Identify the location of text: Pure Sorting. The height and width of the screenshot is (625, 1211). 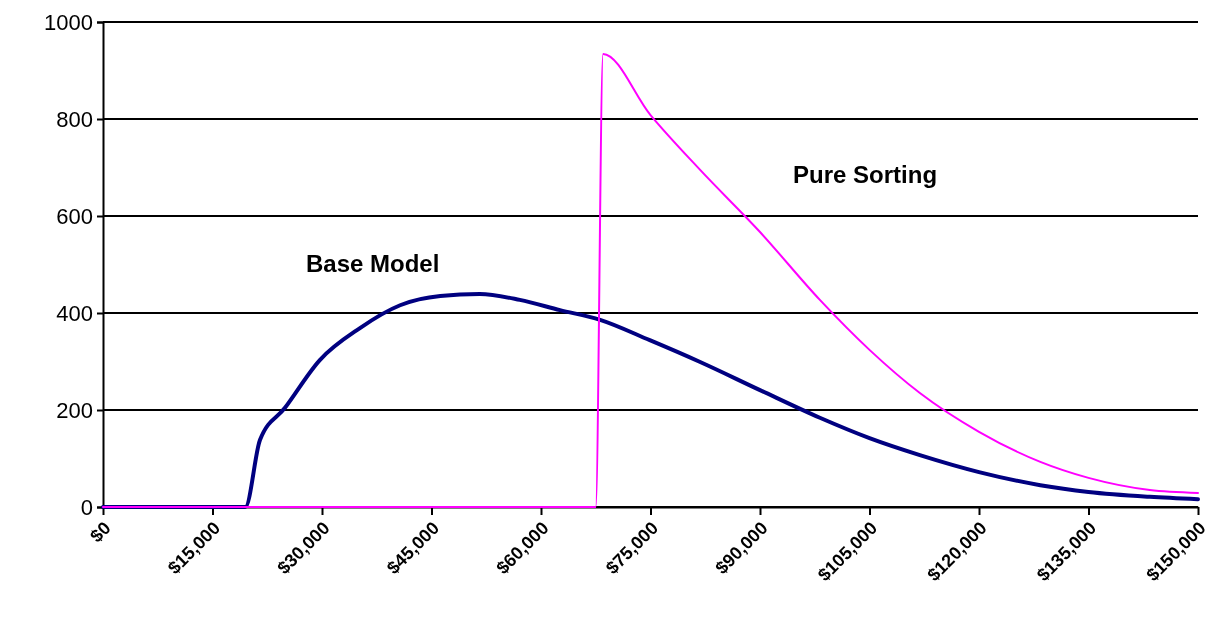
(865, 175).